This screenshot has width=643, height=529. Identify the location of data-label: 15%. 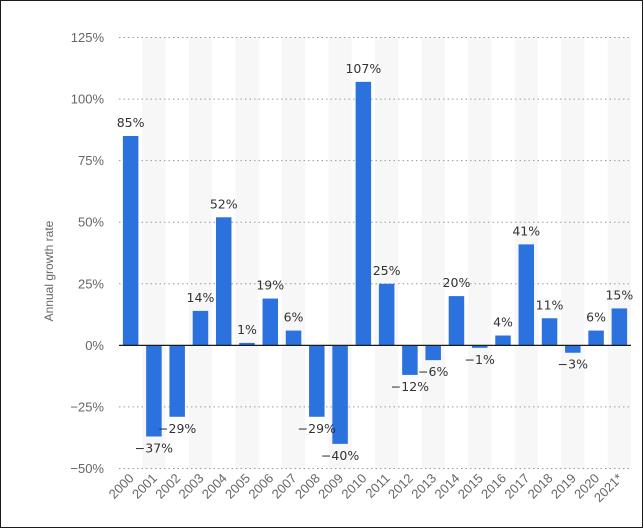
(619, 294).